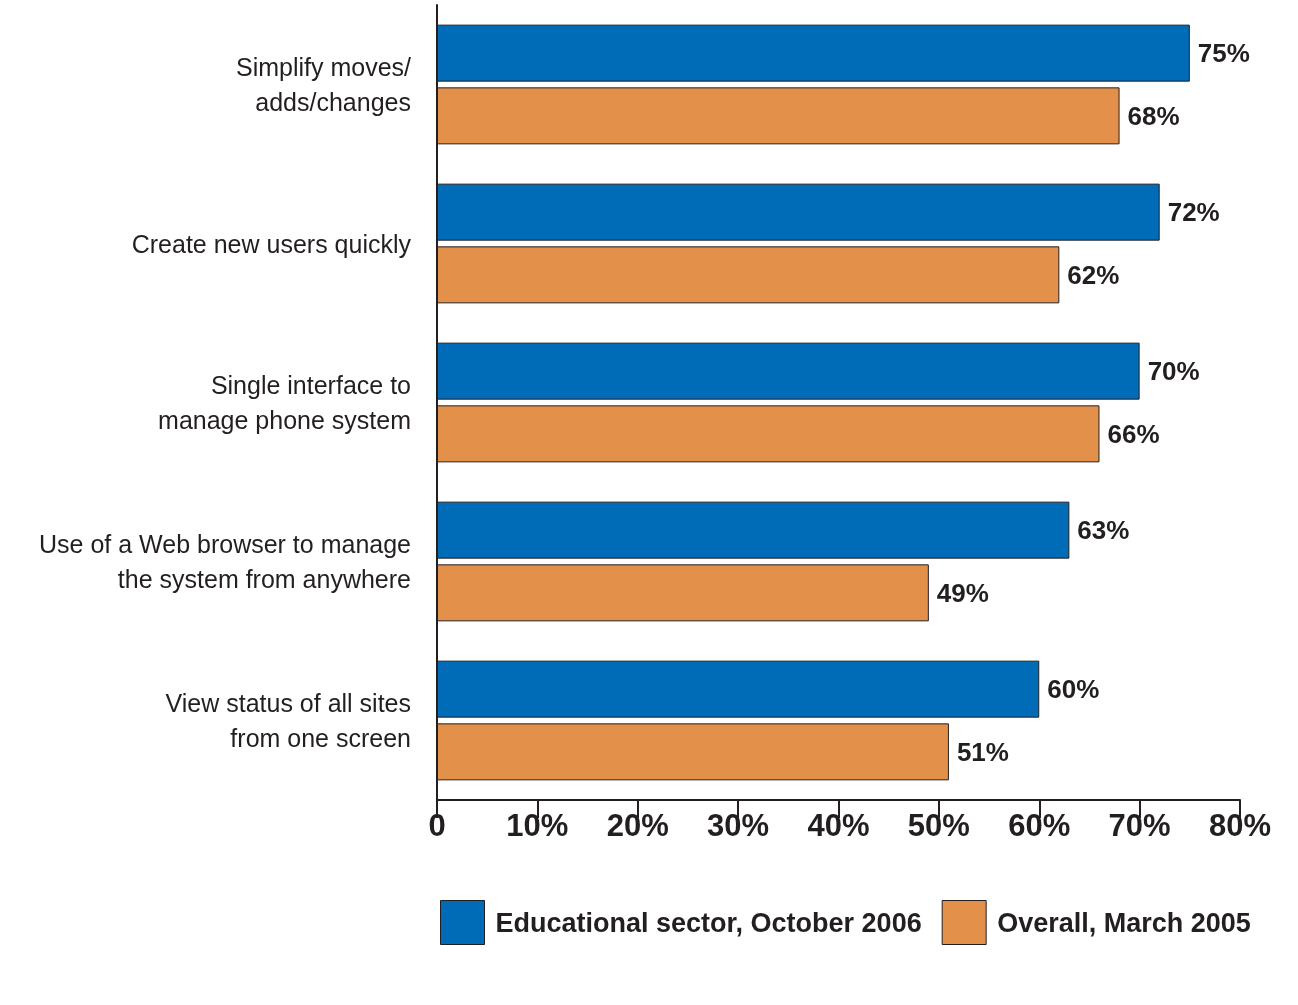  What do you see at coordinates (1240, 825) in the screenshot?
I see `x-tick-label: 80%` at bounding box center [1240, 825].